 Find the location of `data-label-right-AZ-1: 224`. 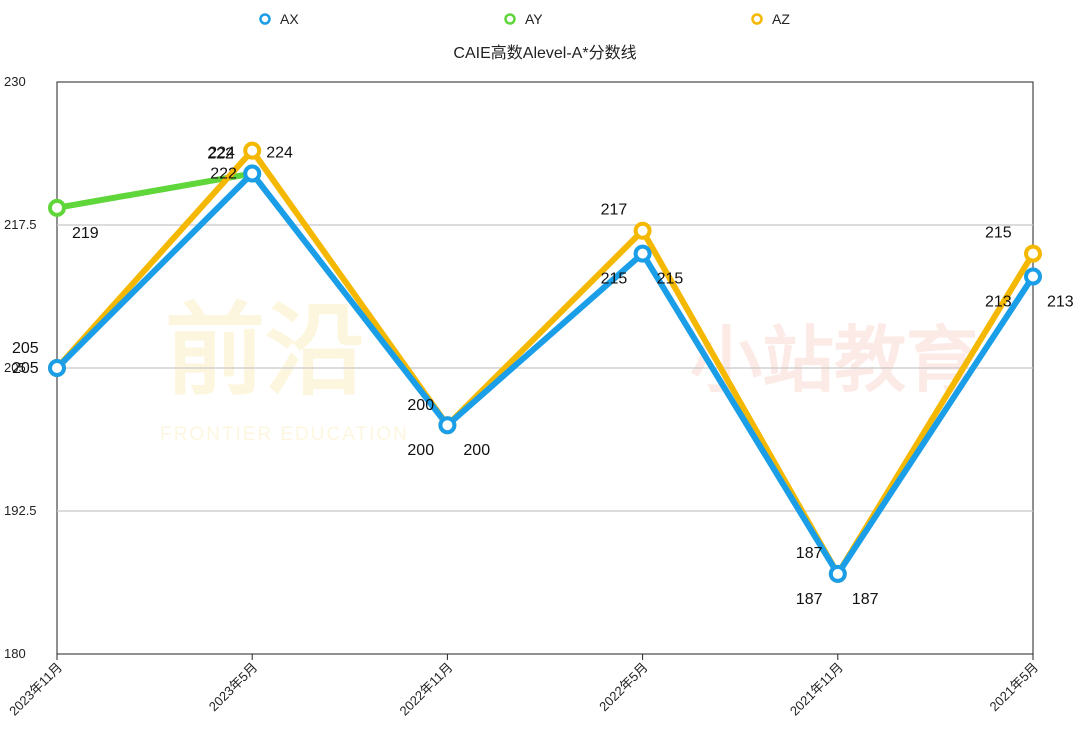

data-label-right-AZ-1: 224 is located at coordinates (279, 153).